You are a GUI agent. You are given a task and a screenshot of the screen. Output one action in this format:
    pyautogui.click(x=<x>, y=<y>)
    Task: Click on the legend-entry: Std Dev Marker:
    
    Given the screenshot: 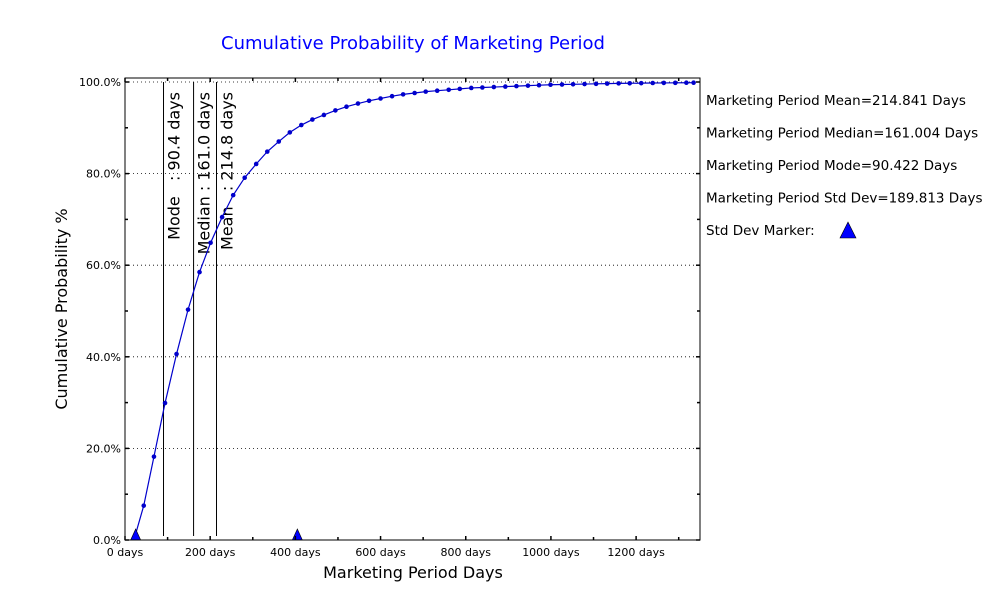 What is the action you would take?
    pyautogui.click(x=760, y=231)
    